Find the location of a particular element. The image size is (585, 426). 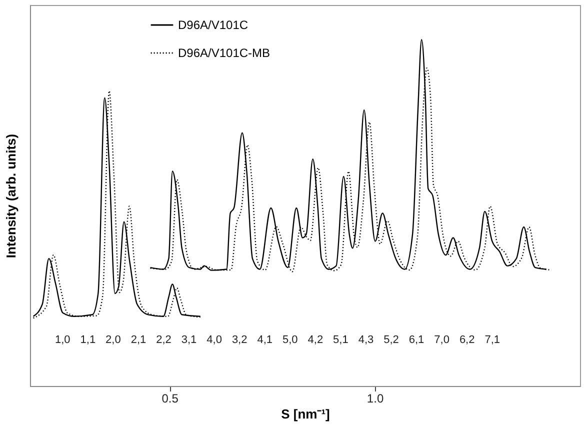

annotation: 5,1 is located at coordinates (340, 340).